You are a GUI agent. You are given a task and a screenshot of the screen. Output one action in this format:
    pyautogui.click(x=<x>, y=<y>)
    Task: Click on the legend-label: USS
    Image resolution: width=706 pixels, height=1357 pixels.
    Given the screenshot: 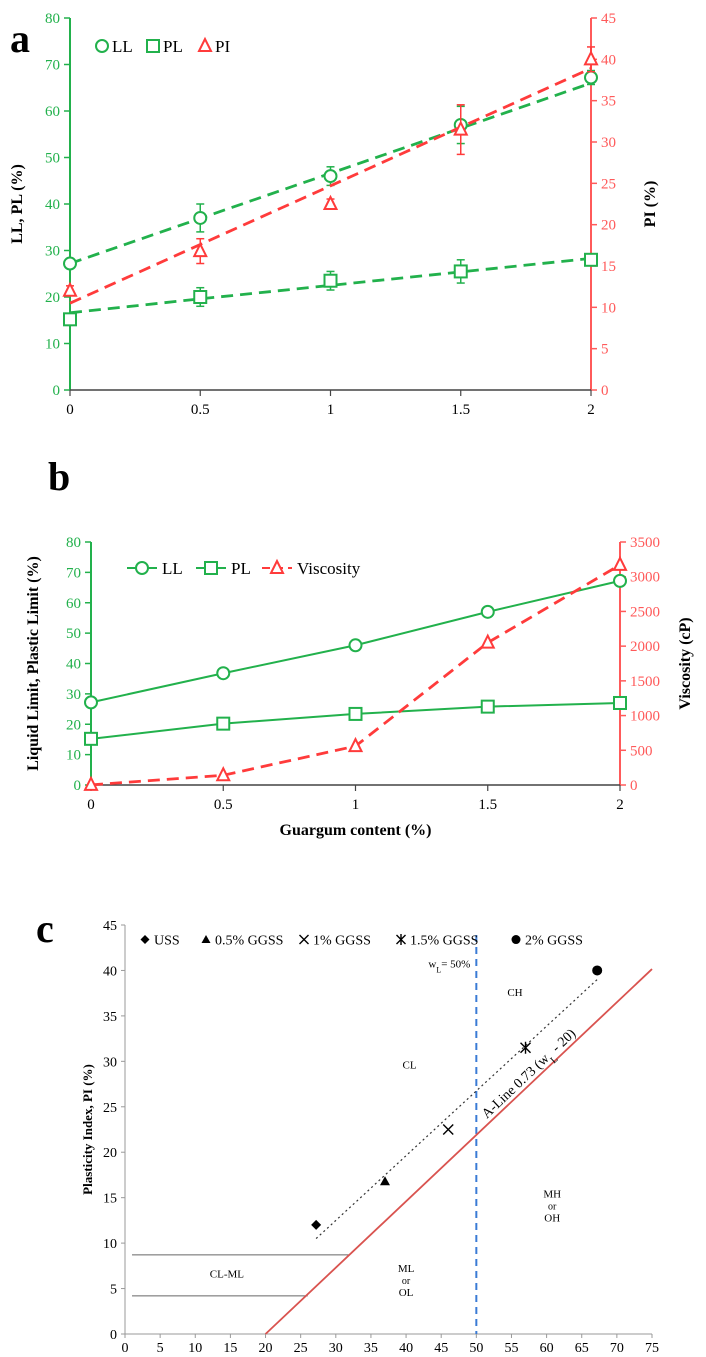 What is the action you would take?
    pyautogui.click(x=167, y=941)
    